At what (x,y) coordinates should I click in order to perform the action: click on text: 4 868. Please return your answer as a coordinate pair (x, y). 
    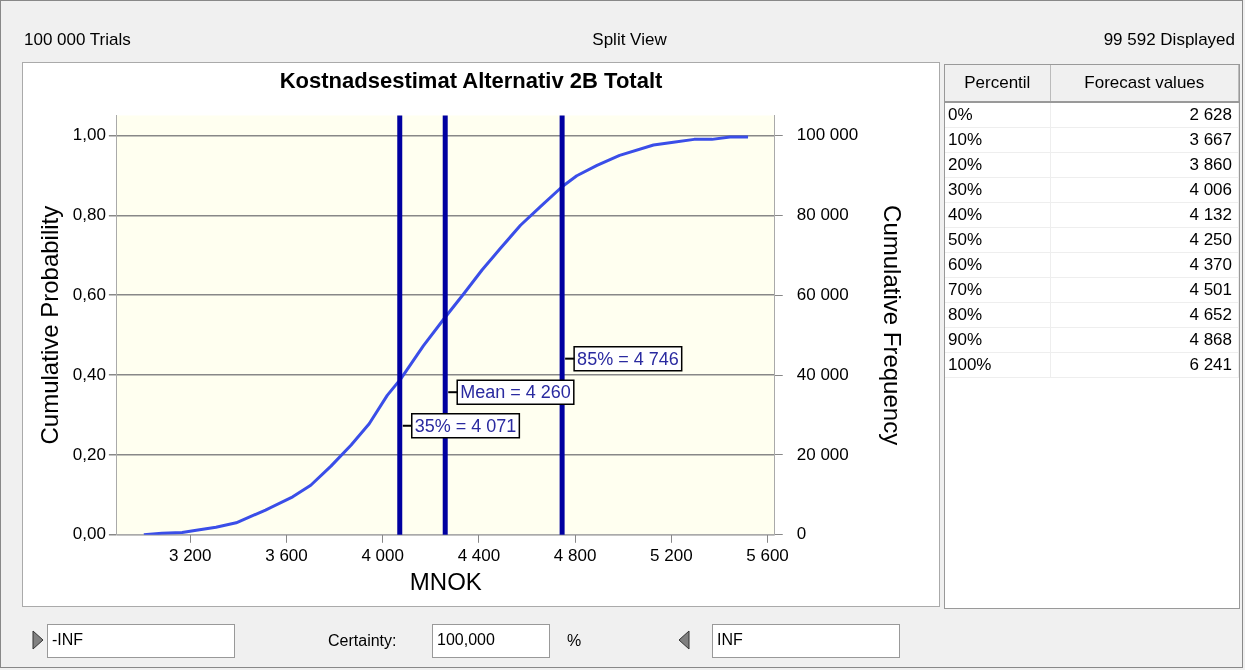
    Looking at the image, I should click on (1144, 340).